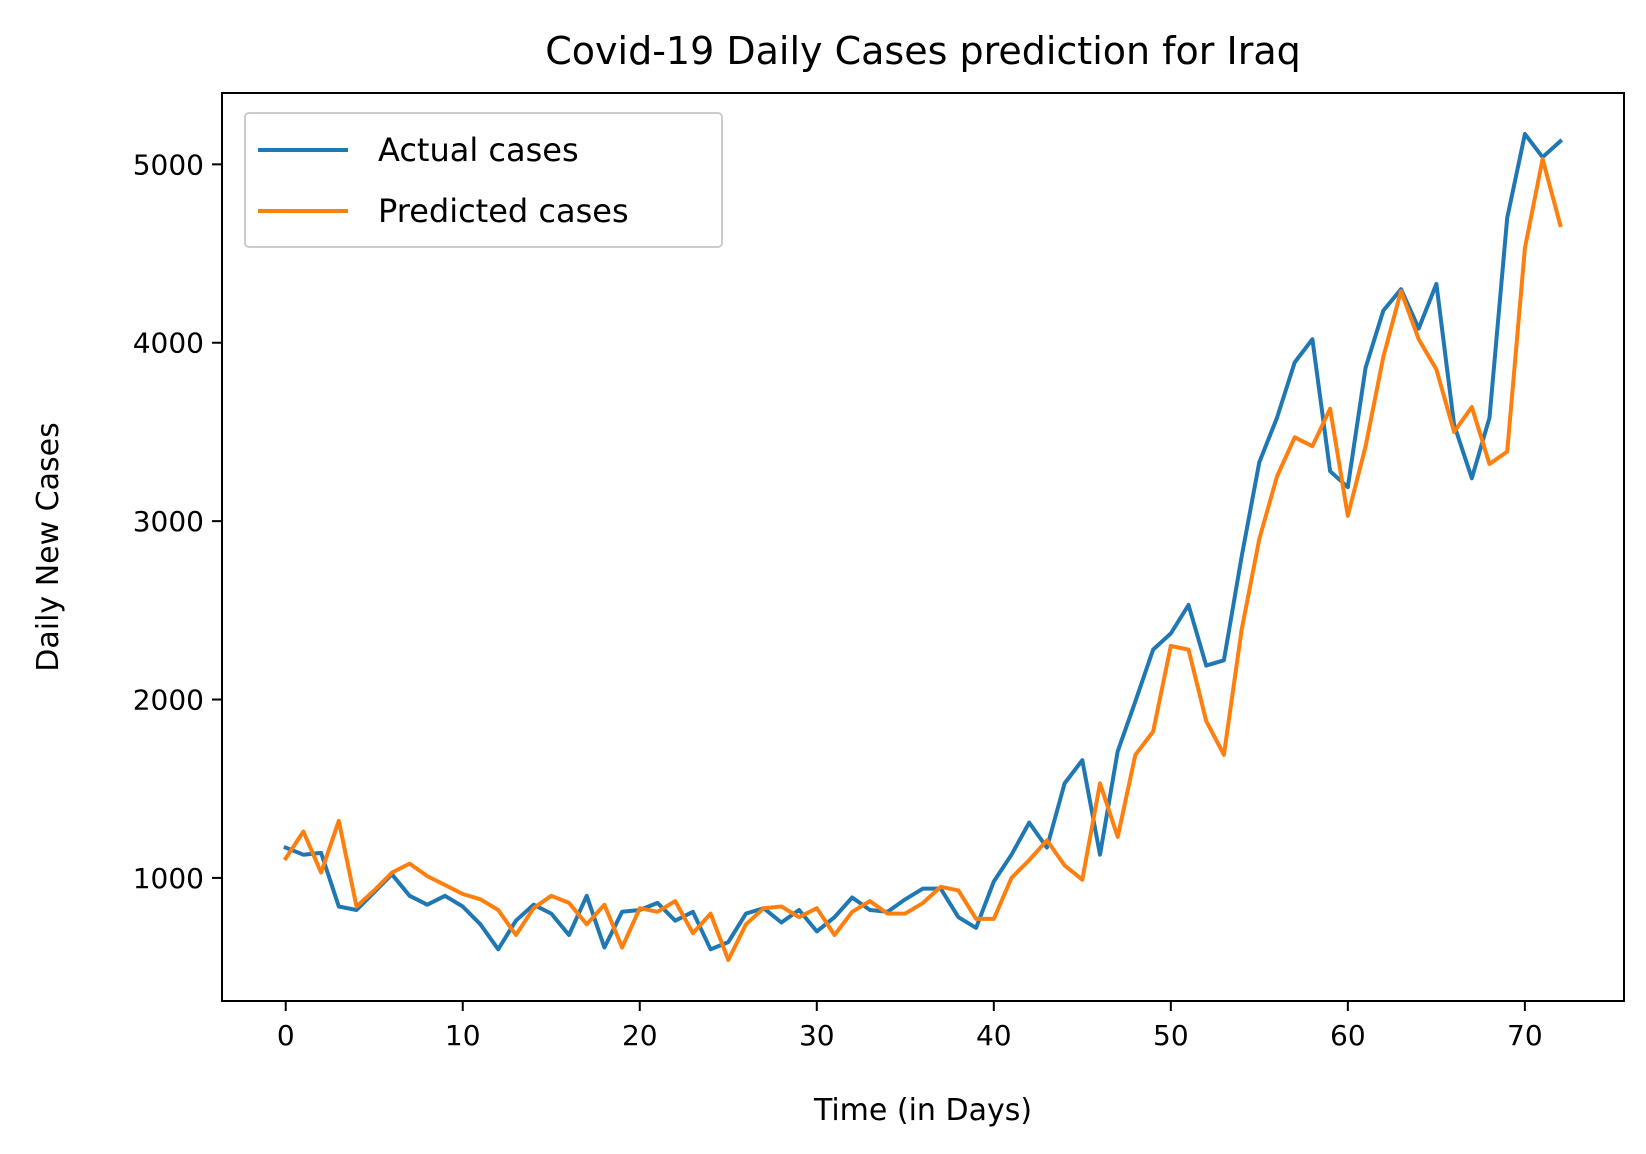 This screenshot has height=1154, width=1646. I want to click on y-tick-label: 4000, so click(168, 343).